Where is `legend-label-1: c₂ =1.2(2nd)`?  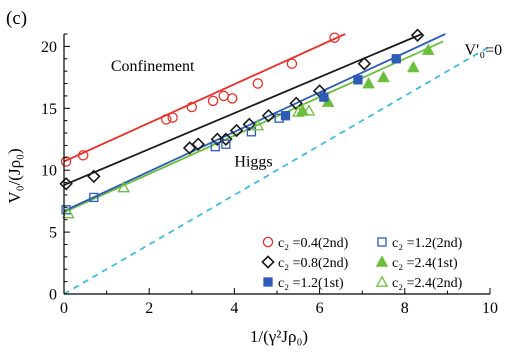 legend-label-1: c₂ =1.2(2nd) is located at coordinates (427, 243).